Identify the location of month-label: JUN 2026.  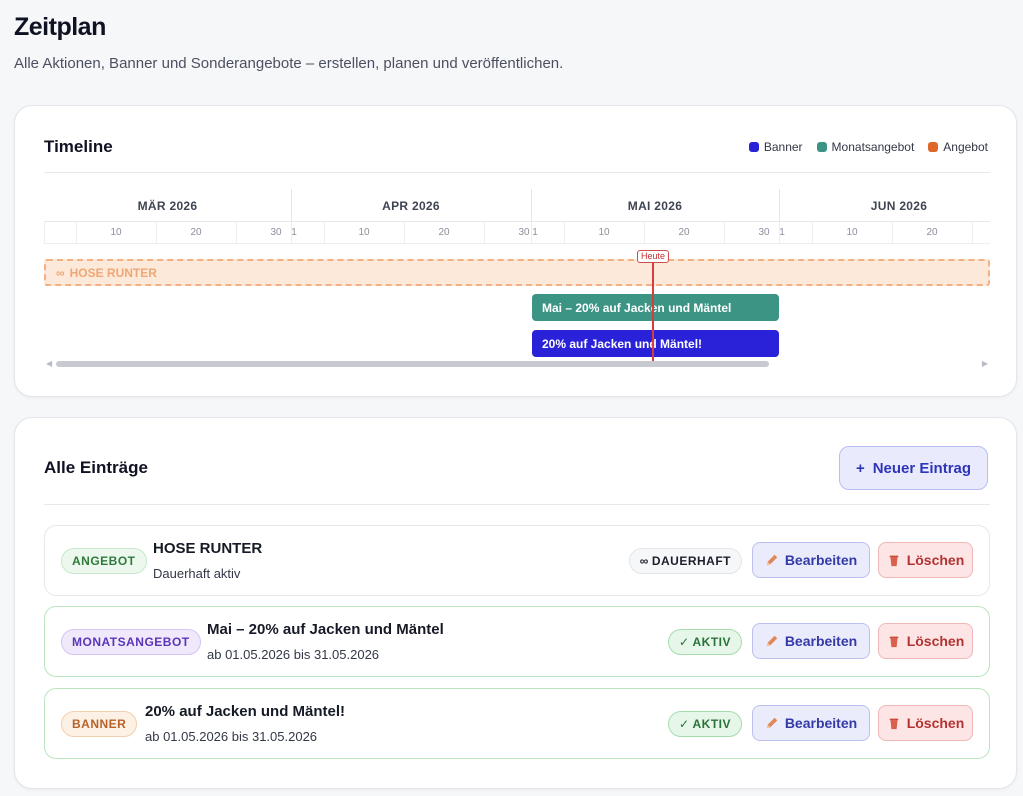
(899, 205).